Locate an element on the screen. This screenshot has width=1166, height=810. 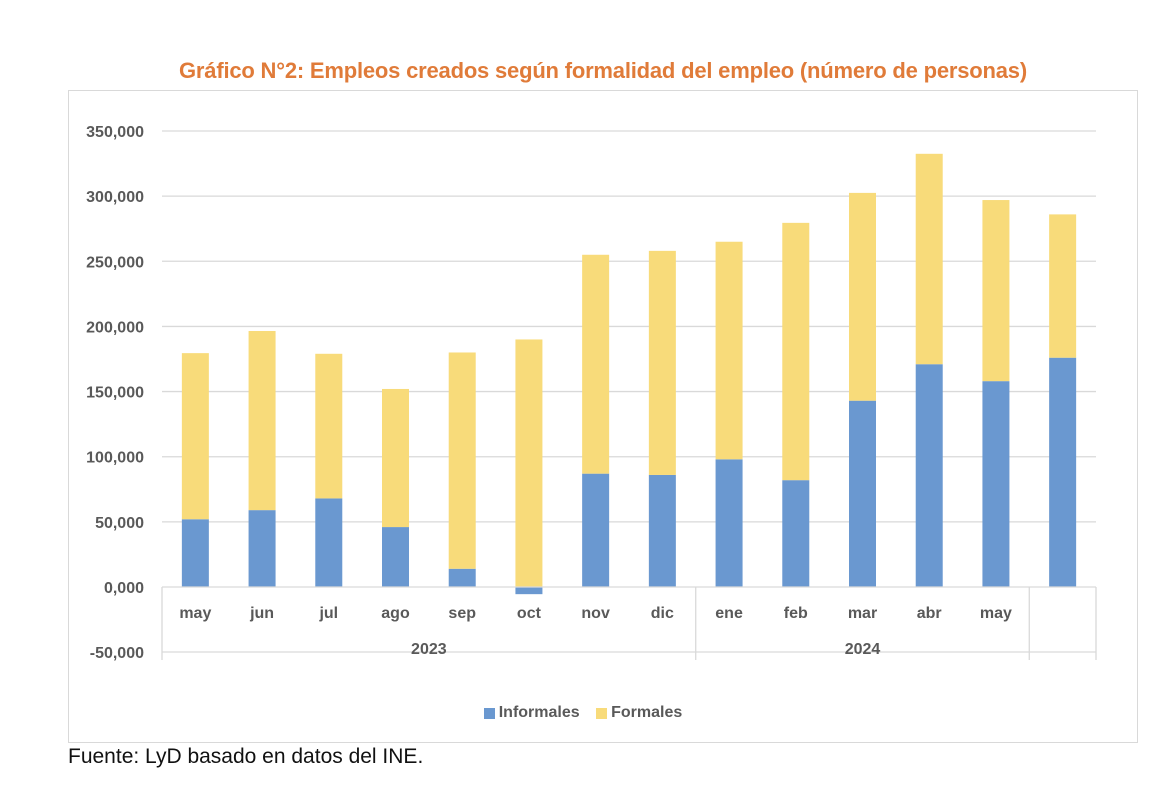
x-tick-label: ago is located at coordinates (395, 613).